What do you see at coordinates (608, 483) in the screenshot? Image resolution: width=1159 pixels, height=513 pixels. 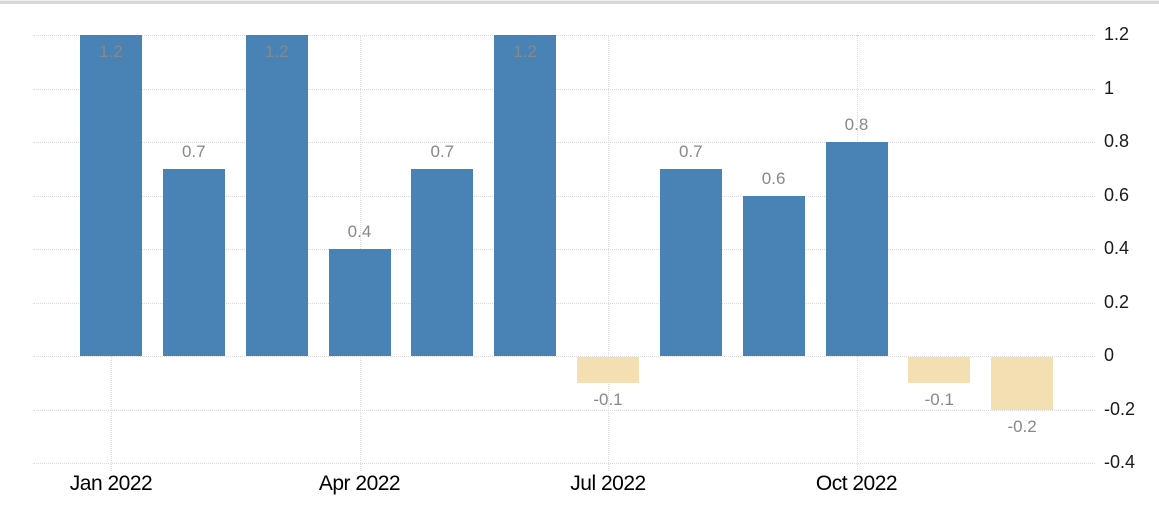 I see `x-axis-tick-label: Jul 2022` at bounding box center [608, 483].